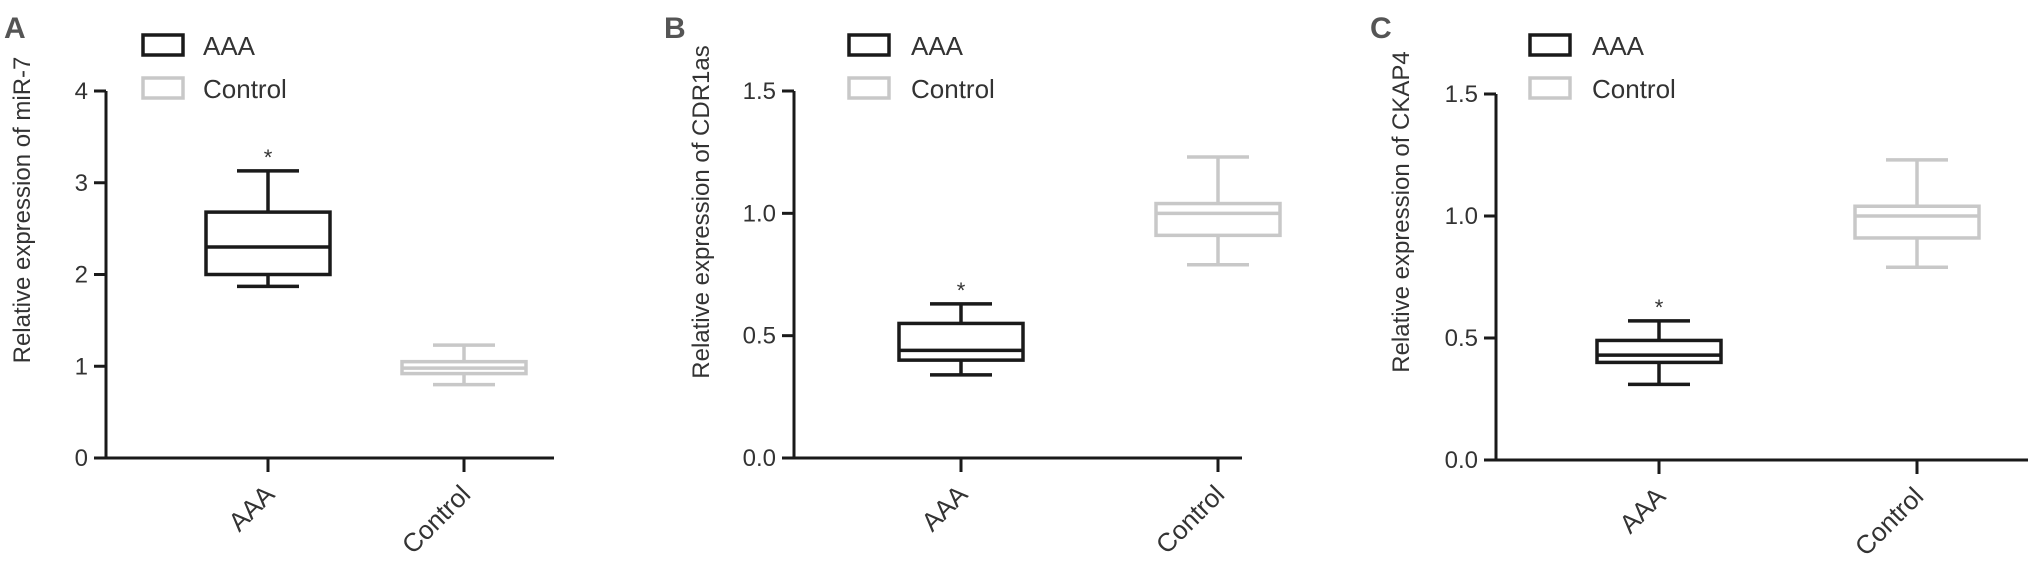 This screenshot has height=570, width=2031. What do you see at coordinates (81, 91) in the screenshot?
I see `y-tick-label: 4` at bounding box center [81, 91].